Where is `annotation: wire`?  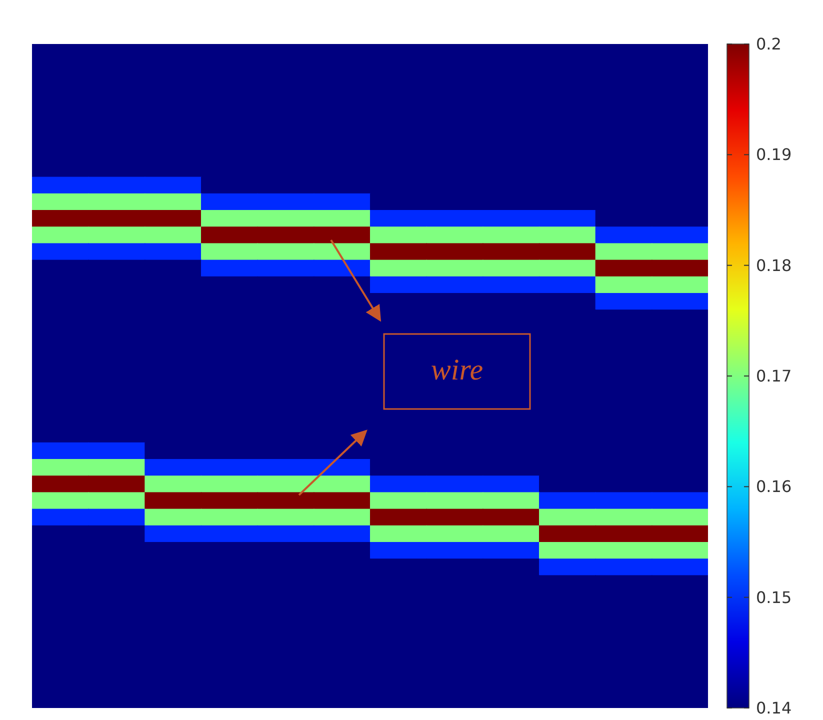 annotation: wire is located at coordinates (457, 370).